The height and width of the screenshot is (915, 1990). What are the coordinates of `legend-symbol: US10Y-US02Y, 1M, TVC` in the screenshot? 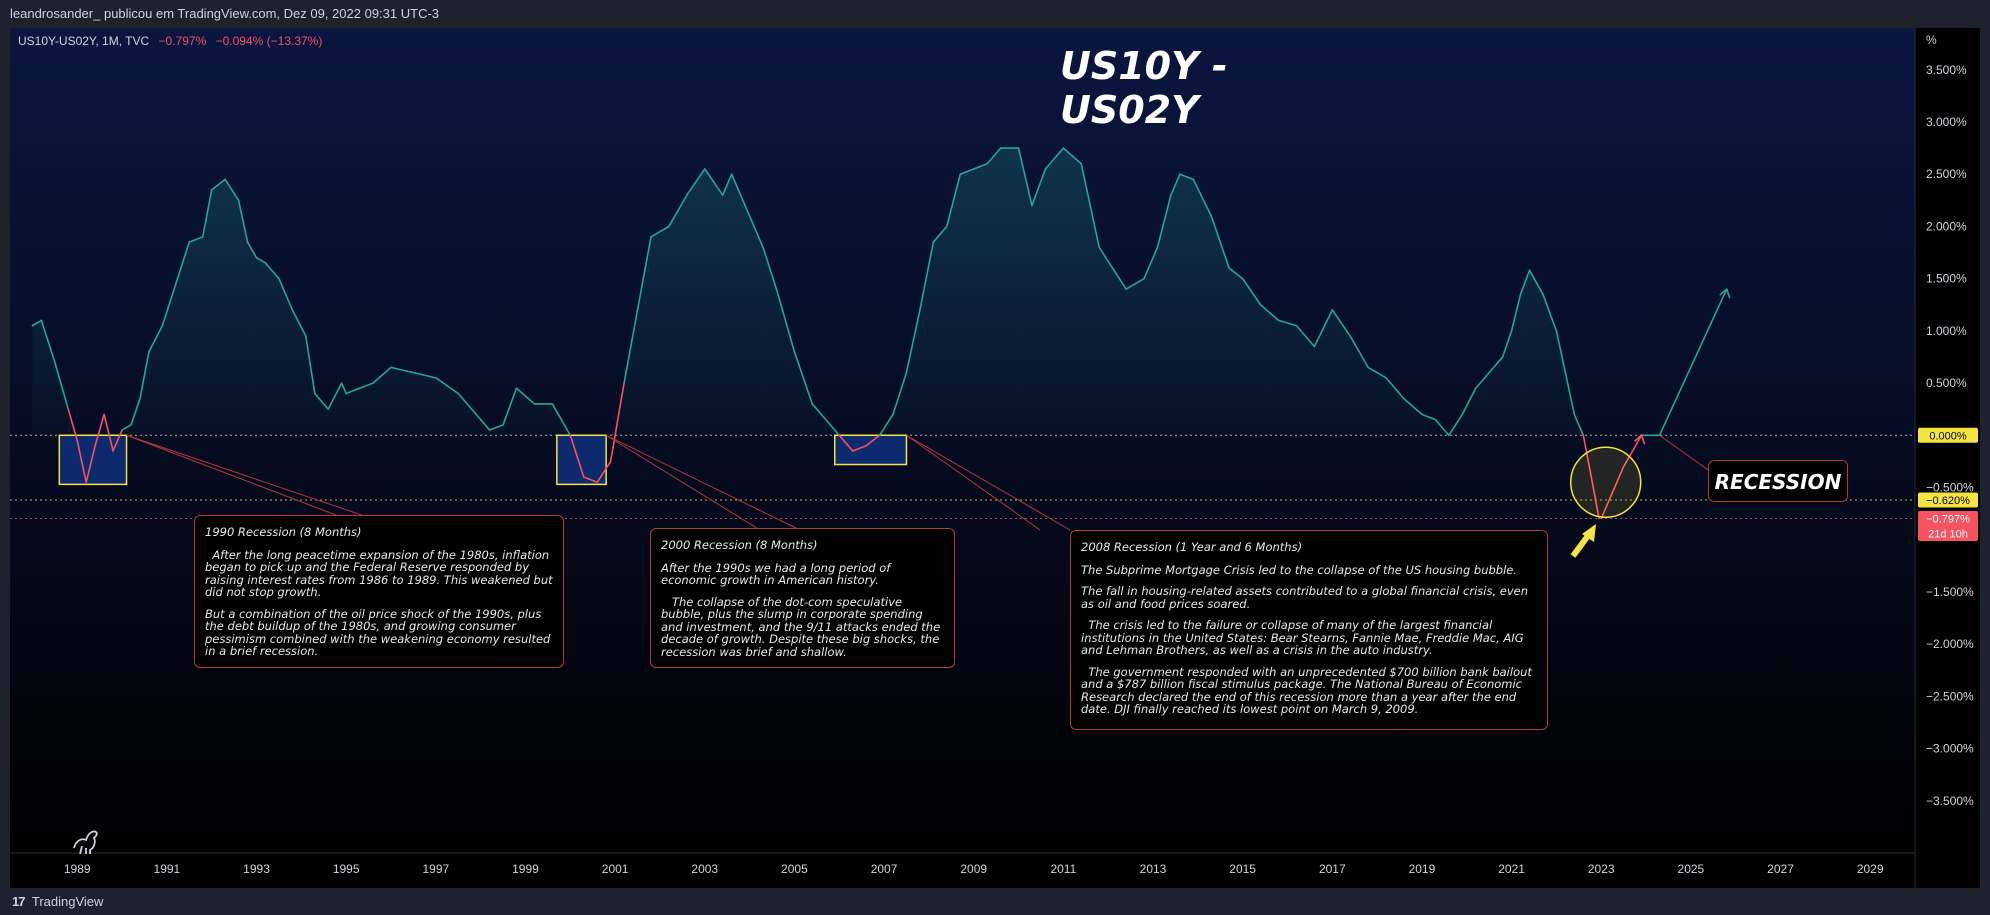 It's located at (84, 41).